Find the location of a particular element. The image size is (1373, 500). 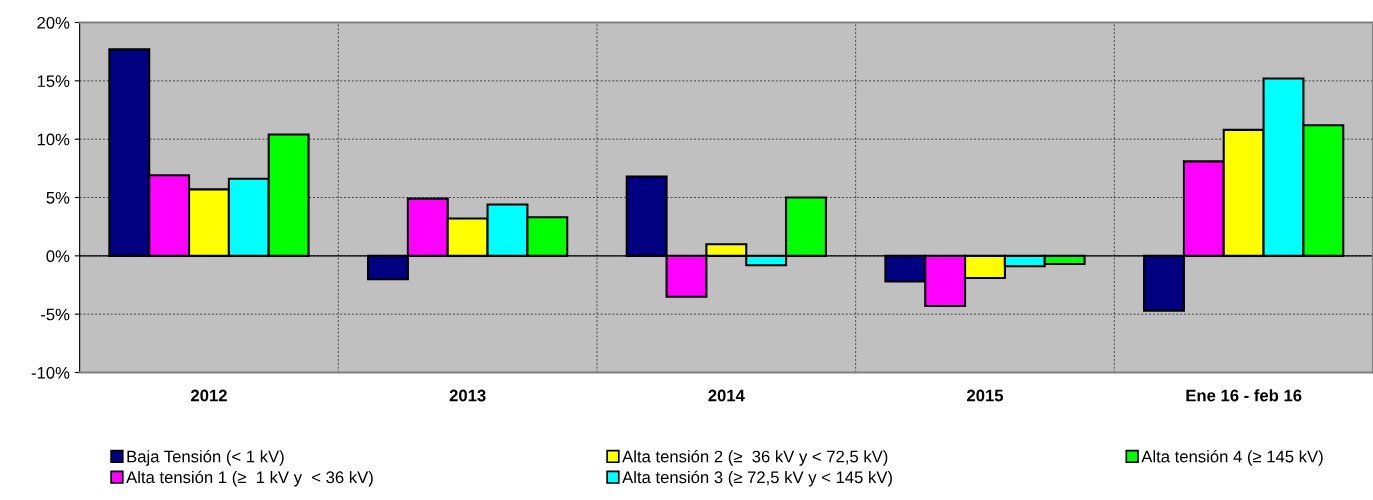

y-tick-label: 20% is located at coordinates (53, 22).